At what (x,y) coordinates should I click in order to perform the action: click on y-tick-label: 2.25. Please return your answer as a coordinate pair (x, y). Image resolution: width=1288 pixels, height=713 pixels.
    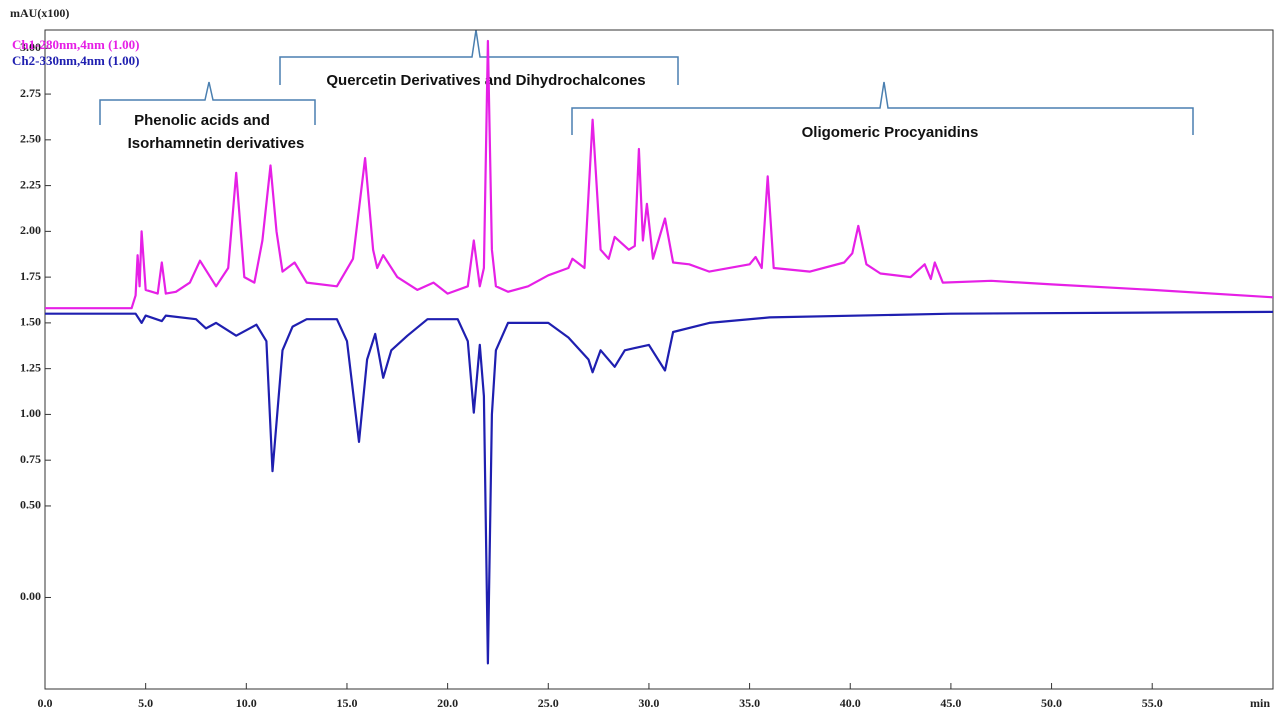
    Looking at the image, I should click on (30, 184).